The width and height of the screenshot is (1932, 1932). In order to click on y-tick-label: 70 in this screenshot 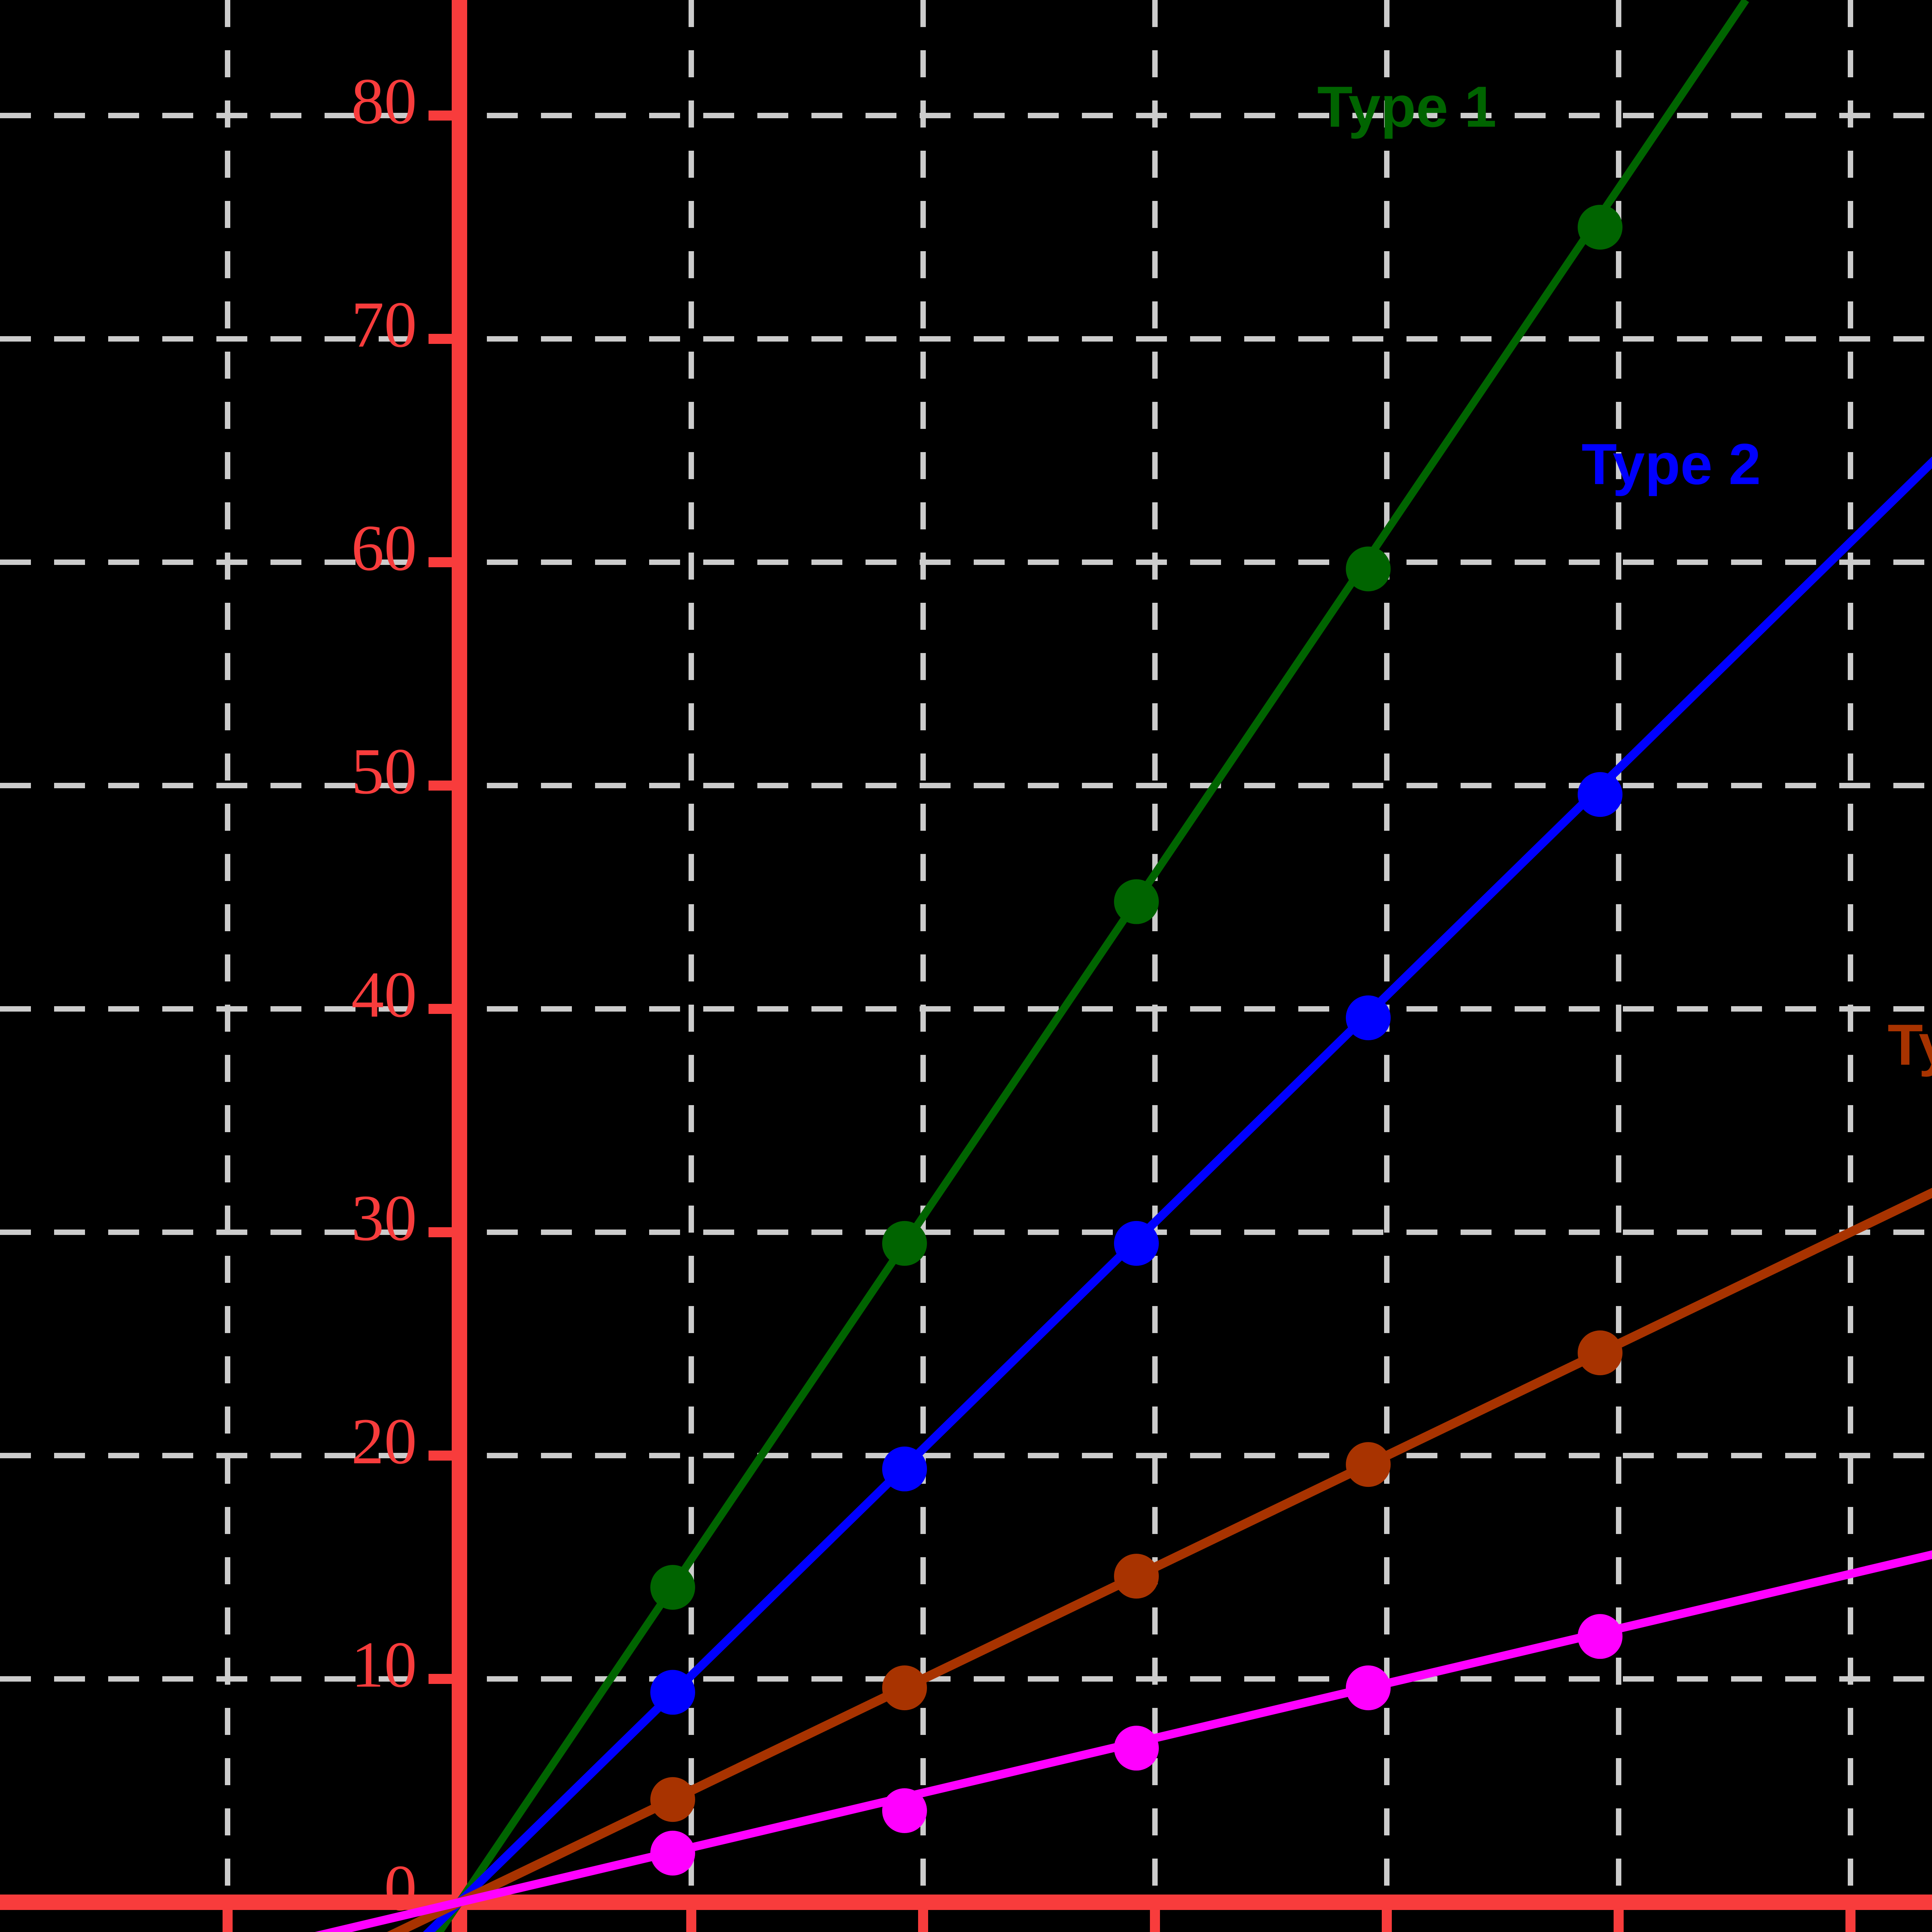, I will do `click(384, 324)`.